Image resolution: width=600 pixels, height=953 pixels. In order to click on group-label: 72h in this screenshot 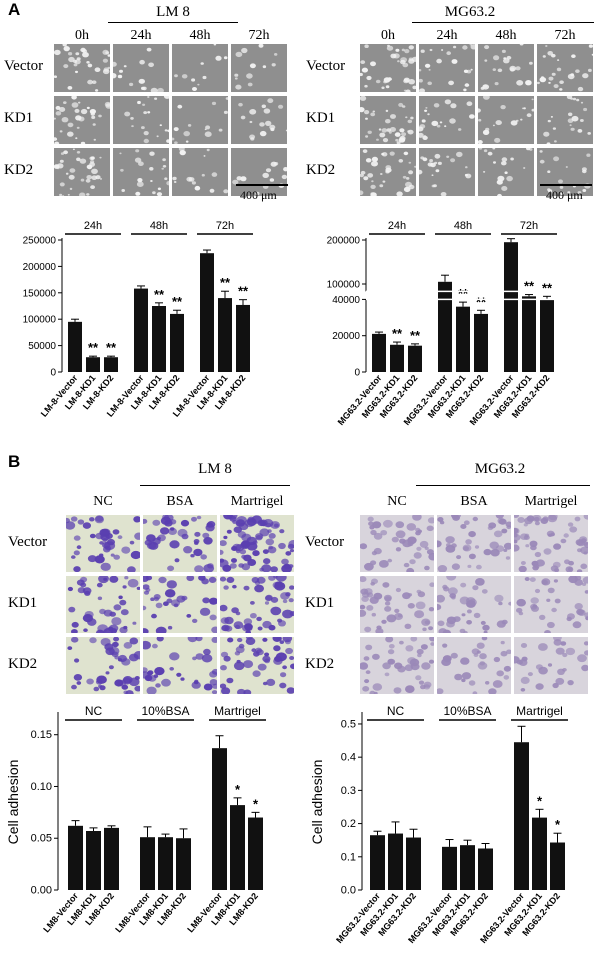, I will do `click(529, 226)`.